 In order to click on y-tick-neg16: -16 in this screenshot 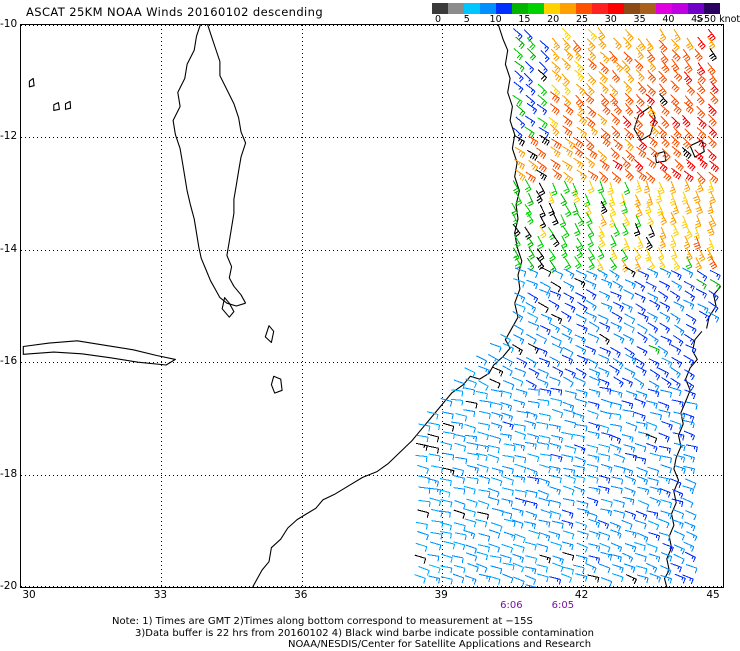, I will do `click(8, 361)`.